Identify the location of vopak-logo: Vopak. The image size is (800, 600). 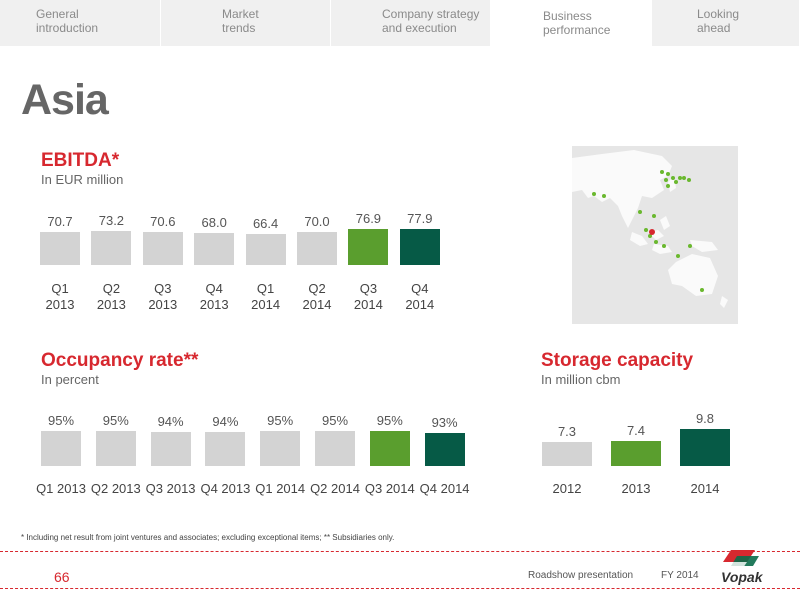
(747, 567).